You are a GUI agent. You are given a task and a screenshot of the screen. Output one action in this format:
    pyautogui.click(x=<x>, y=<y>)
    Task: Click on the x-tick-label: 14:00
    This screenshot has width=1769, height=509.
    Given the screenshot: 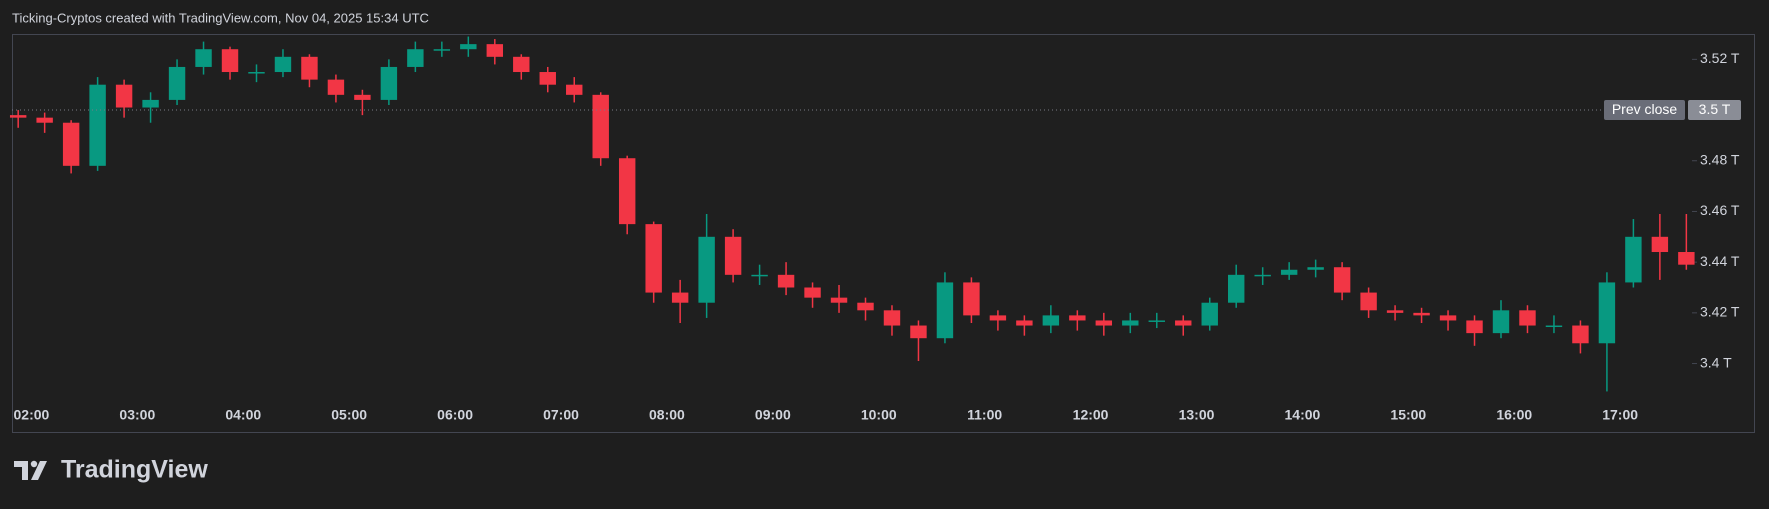 What is the action you would take?
    pyautogui.click(x=1303, y=415)
    